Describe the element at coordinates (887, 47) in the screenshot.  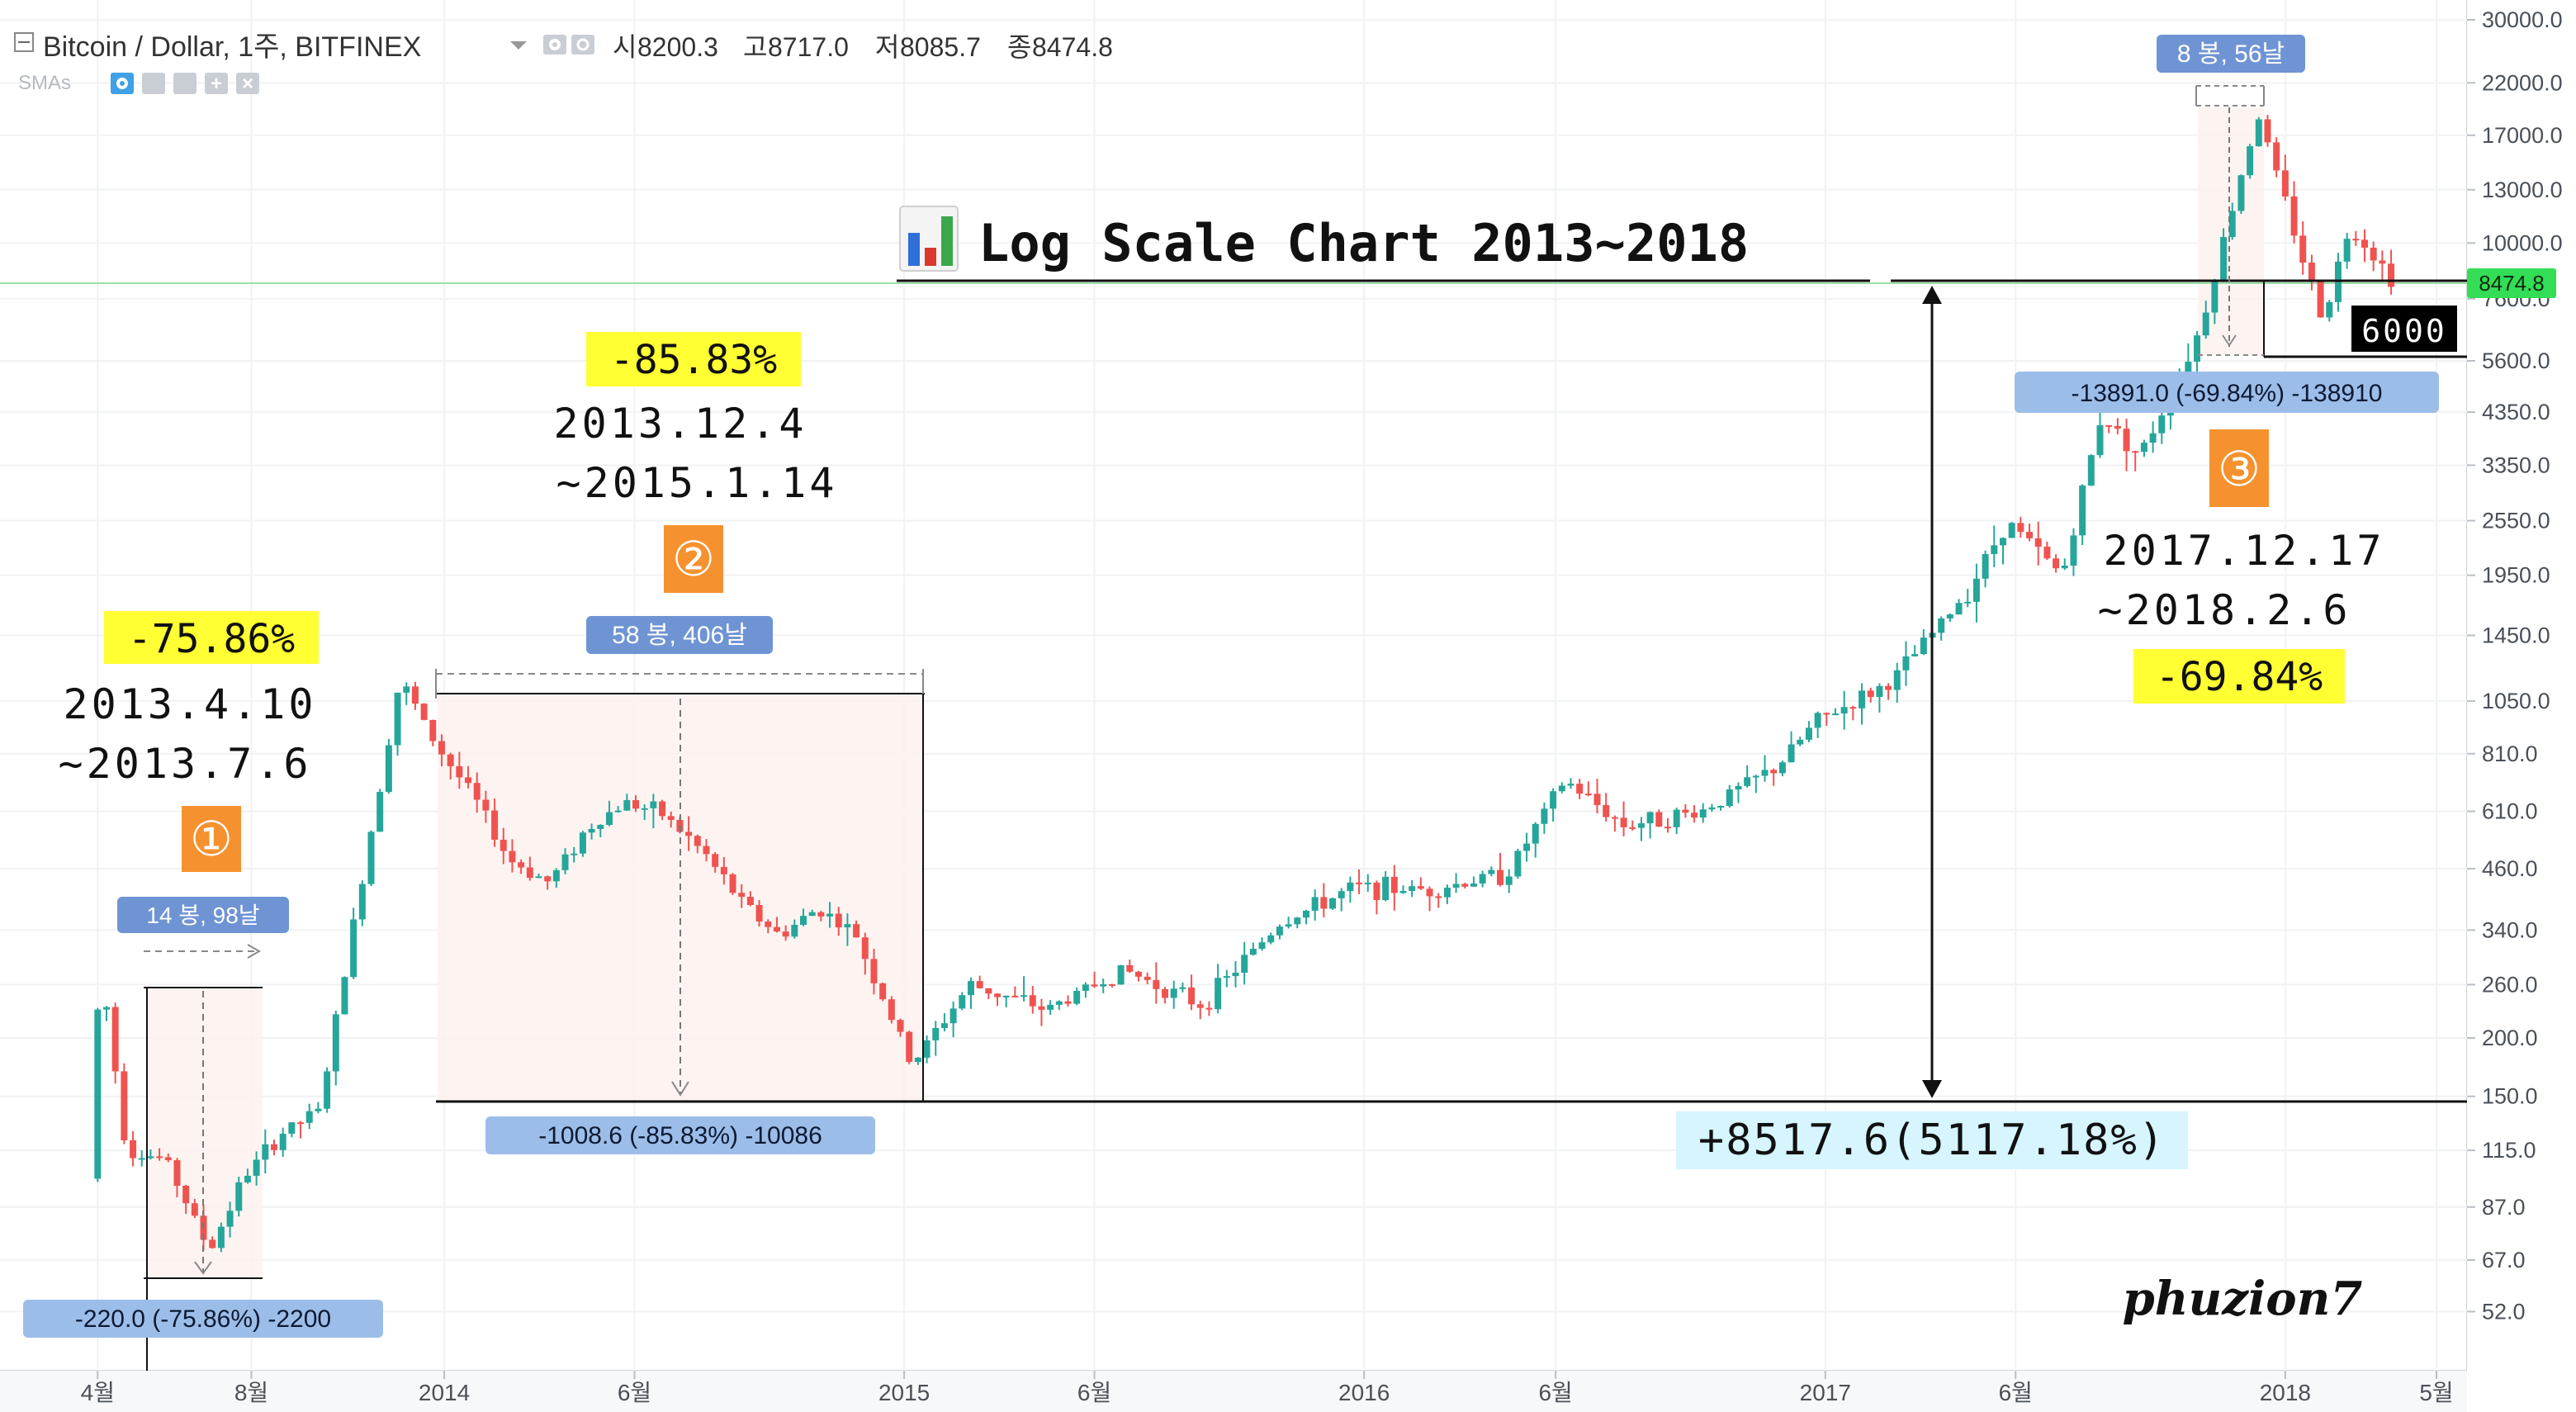
I see `low-label: 저` at that location.